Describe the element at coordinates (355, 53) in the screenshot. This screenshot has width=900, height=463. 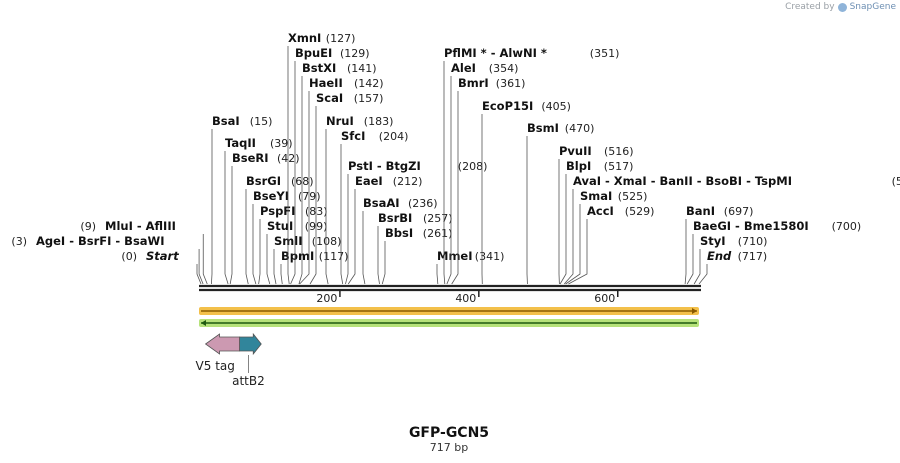
I see `enzyme-position: (129)` at that location.